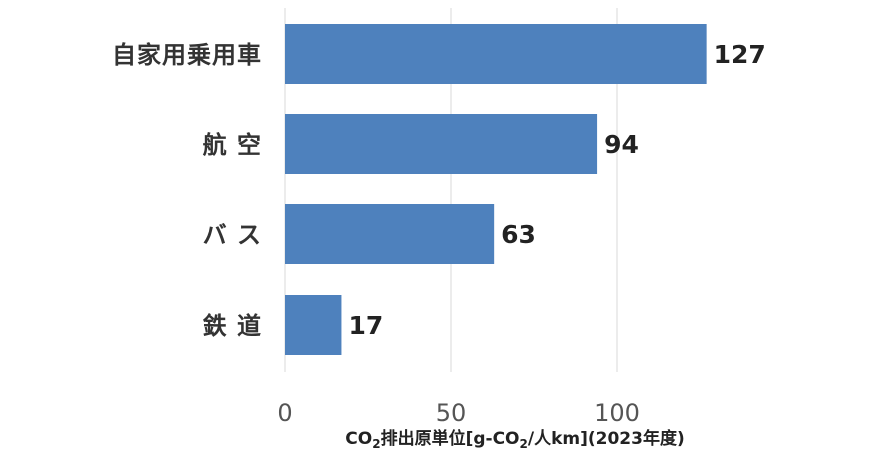  What do you see at coordinates (740, 54) in the screenshot?
I see `data-label-0: 127` at bounding box center [740, 54].